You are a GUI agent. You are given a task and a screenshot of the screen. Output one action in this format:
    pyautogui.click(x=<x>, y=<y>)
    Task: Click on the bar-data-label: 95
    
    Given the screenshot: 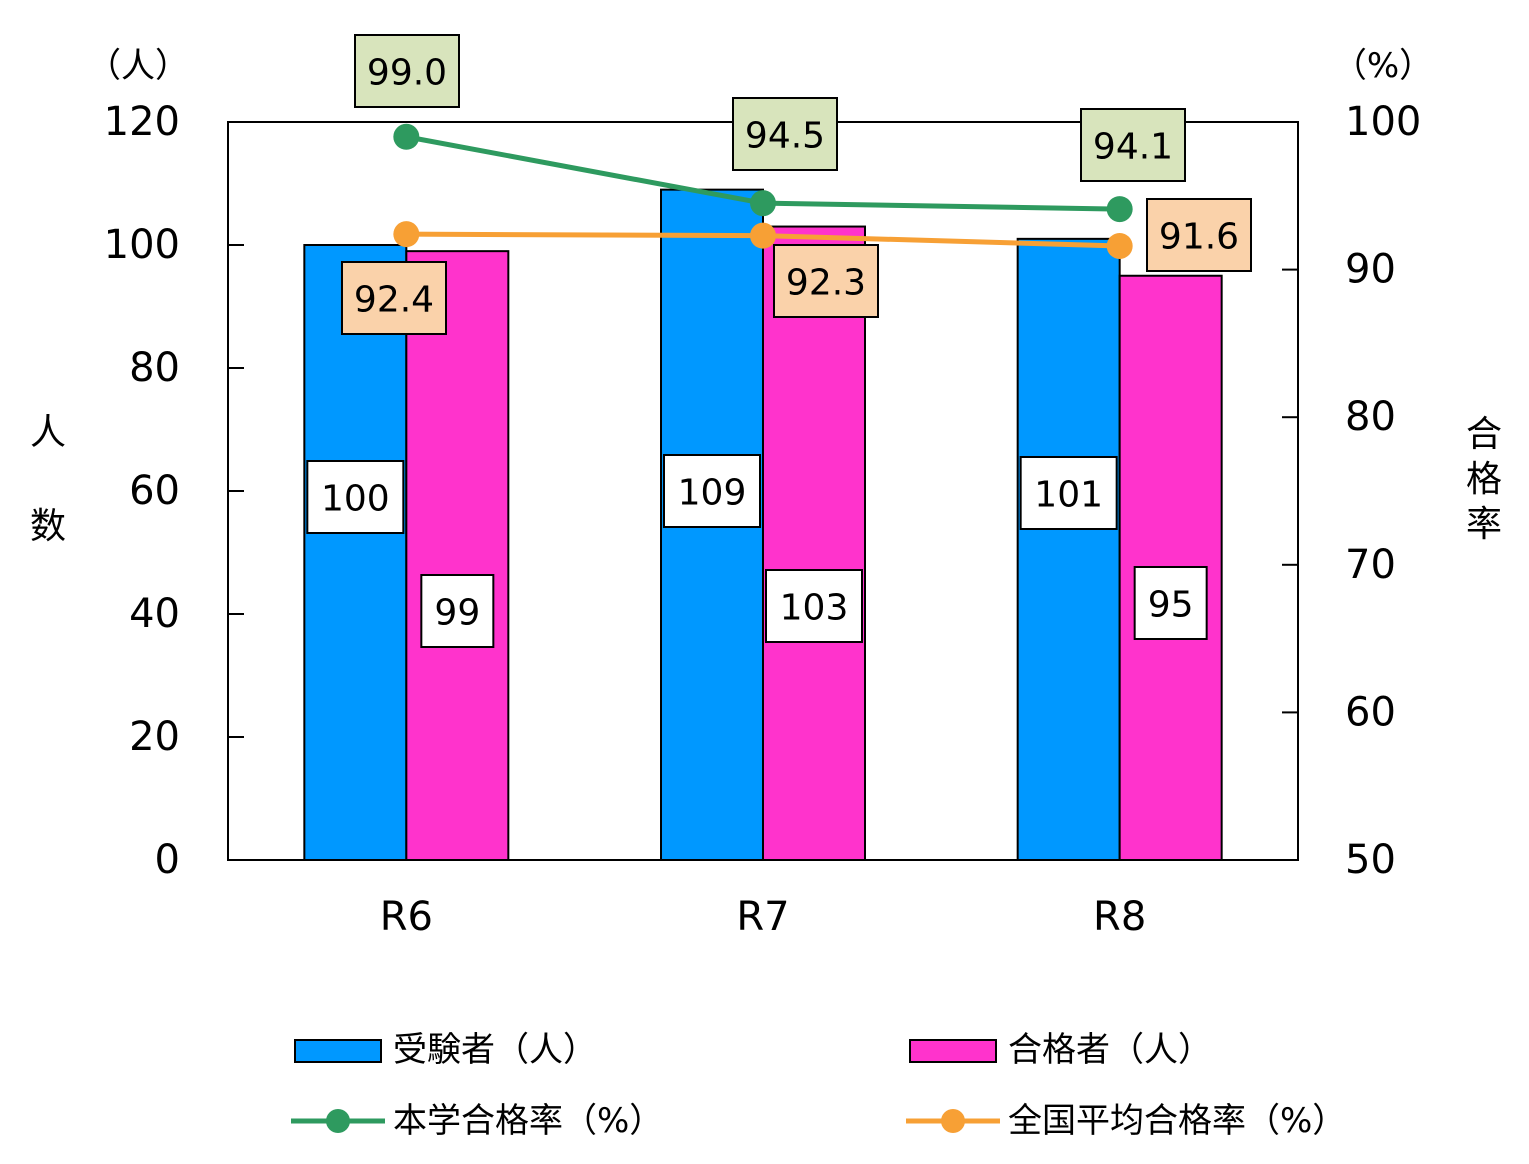 What is the action you would take?
    pyautogui.click(x=1171, y=605)
    